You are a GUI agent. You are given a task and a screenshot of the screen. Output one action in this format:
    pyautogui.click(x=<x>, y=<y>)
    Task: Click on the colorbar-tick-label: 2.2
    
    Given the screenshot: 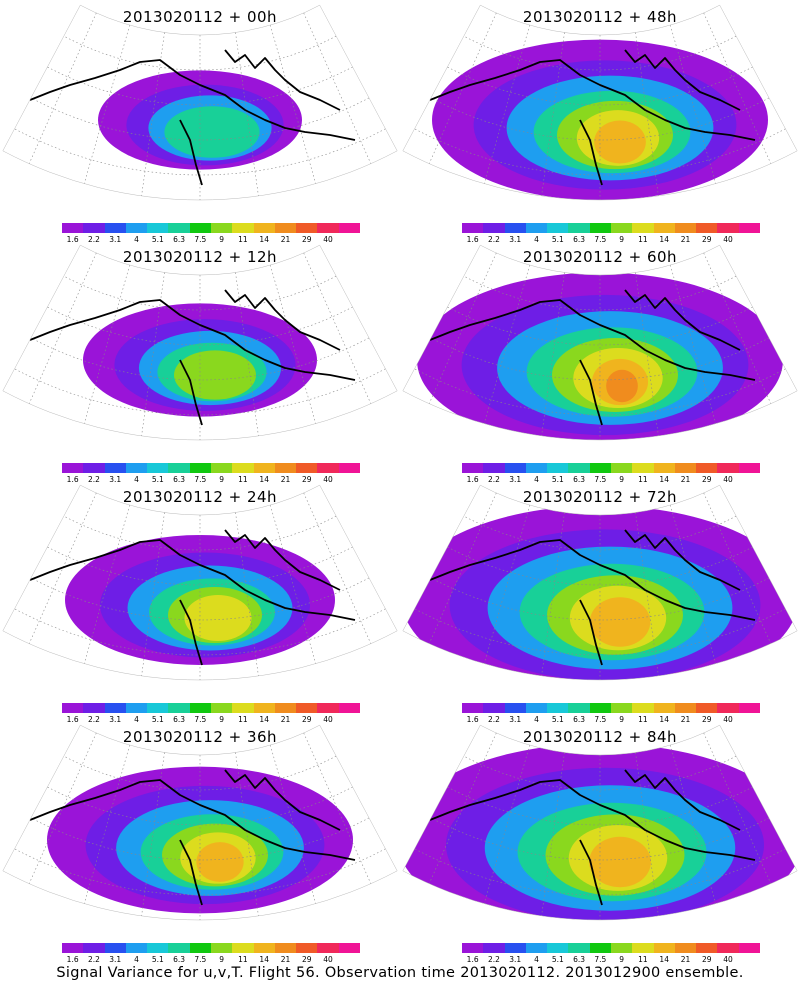 What is the action you would take?
    pyautogui.click(x=493, y=479)
    